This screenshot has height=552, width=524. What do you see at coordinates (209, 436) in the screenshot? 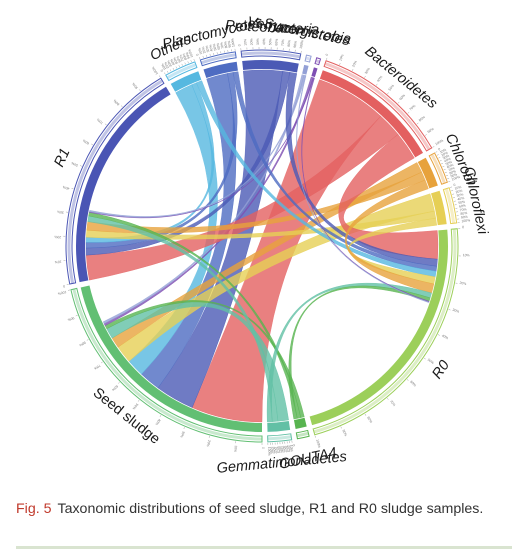
I see `tick-seed-sludge` at bounding box center [209, 436].